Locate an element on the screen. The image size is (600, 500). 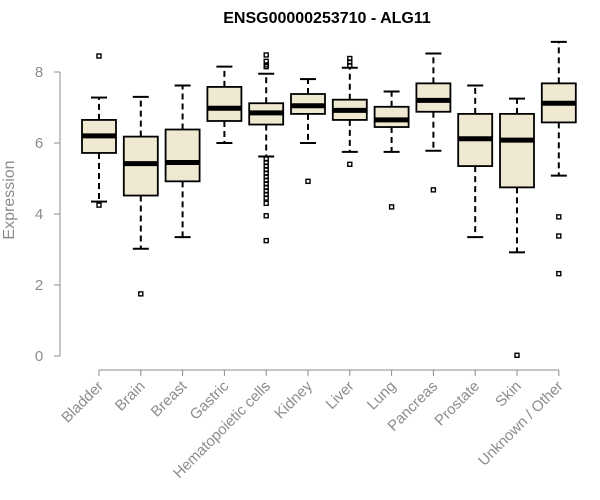
y-tick-label: 8 is located at coordinates (39, 72).